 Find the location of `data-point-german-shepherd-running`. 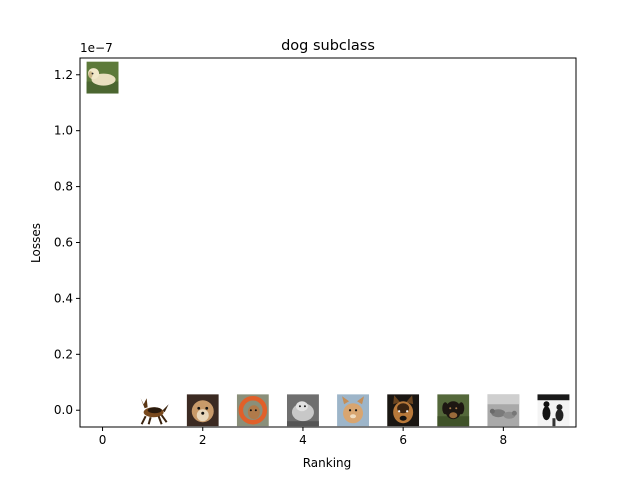

data-point-german-shepherd-running is located at coordinates (152, 410).